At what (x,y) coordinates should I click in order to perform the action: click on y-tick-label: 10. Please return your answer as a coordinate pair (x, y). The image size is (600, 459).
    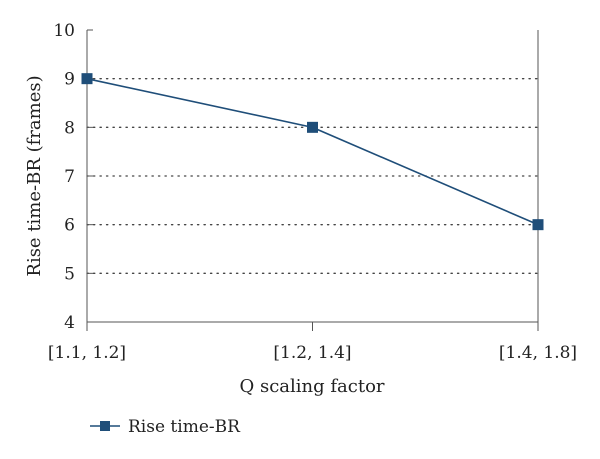
    Looking at the image, I should click on (64, 31).